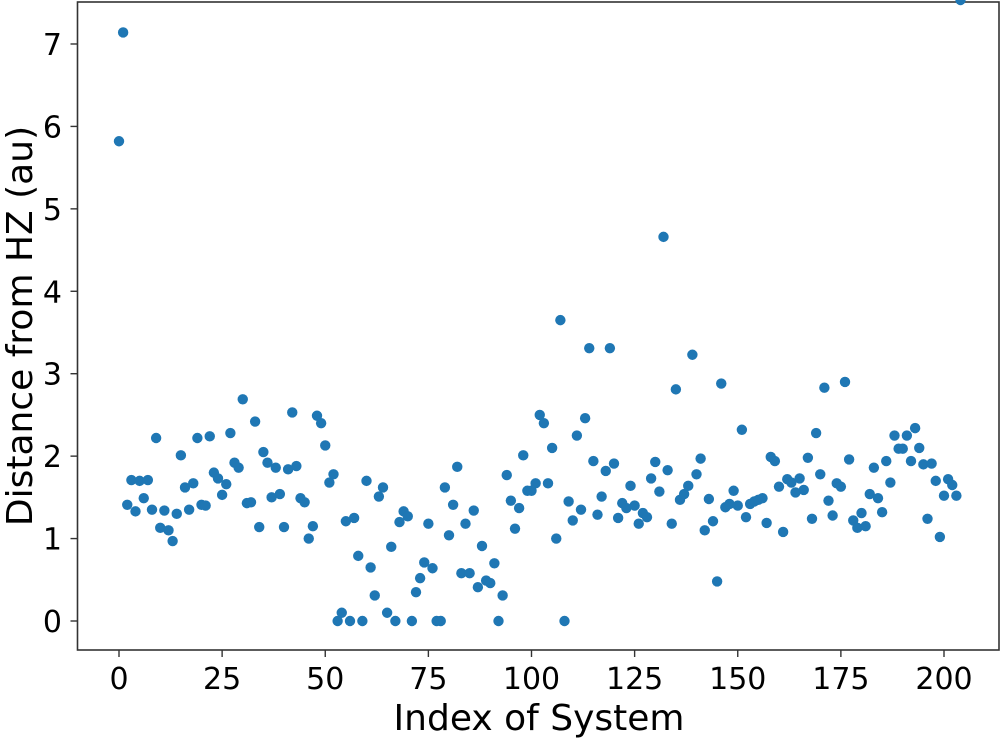 The height and width of the screenshot is (739, 1001). What do you see at coordinates (737, 679) in the screenshot?
I see `x-tick-label: 150` at bounding box center [737, 679].